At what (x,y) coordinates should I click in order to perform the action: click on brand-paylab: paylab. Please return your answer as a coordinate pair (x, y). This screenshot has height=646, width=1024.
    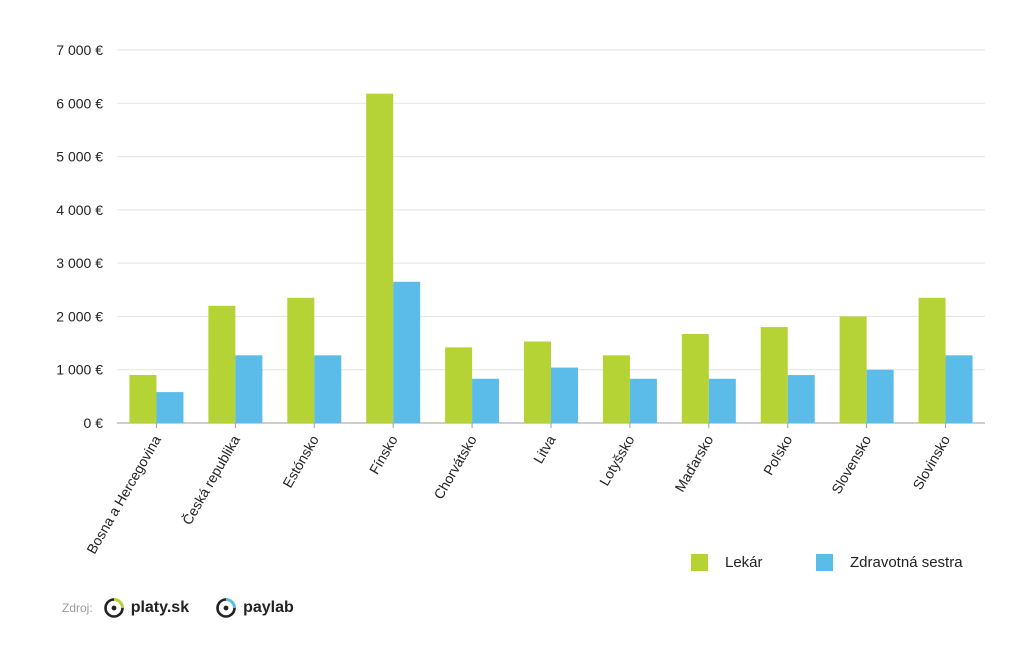
    Looking at the image, I should click on (254, 608).